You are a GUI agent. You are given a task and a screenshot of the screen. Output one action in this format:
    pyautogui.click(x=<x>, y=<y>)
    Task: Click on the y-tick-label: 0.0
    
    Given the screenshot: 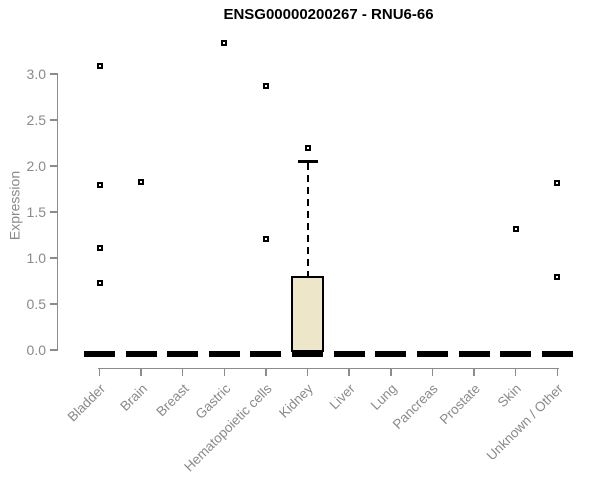 What is the action you would take?
    pyautogui.click(x=36, y=350)
    